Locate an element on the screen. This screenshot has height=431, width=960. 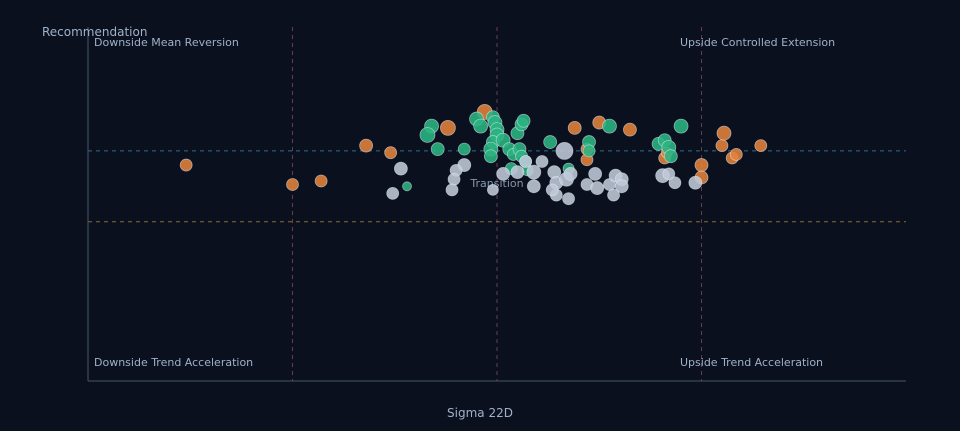
y-axis-title: Recommendation is located at coordinates (94, 32).